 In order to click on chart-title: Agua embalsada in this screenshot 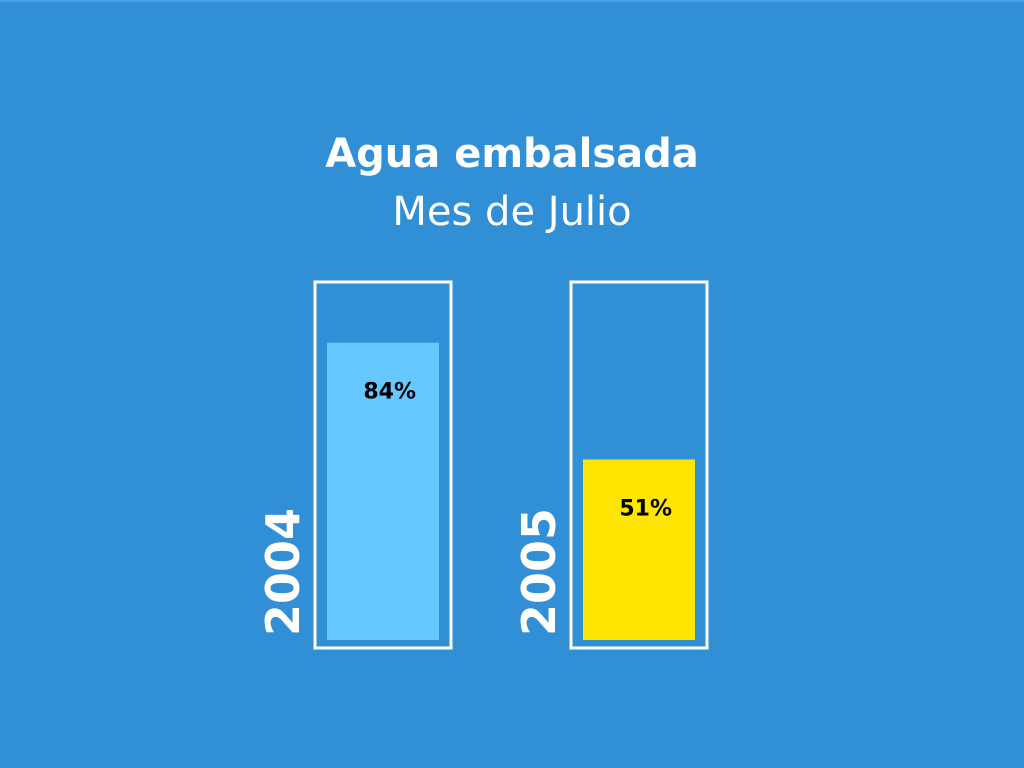, I will do `click(512, 154)`.